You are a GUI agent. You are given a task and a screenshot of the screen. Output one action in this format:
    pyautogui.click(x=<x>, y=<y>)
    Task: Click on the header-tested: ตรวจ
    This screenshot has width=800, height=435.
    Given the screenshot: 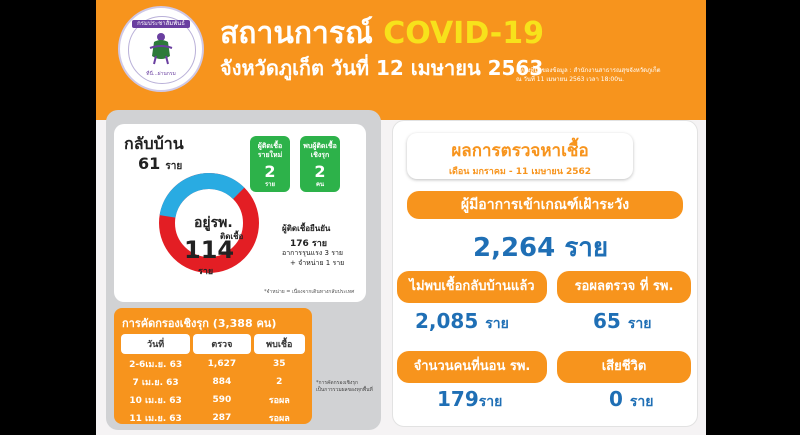 What is the action you would take?
    pyautogui.click(x=222, y=344)
    